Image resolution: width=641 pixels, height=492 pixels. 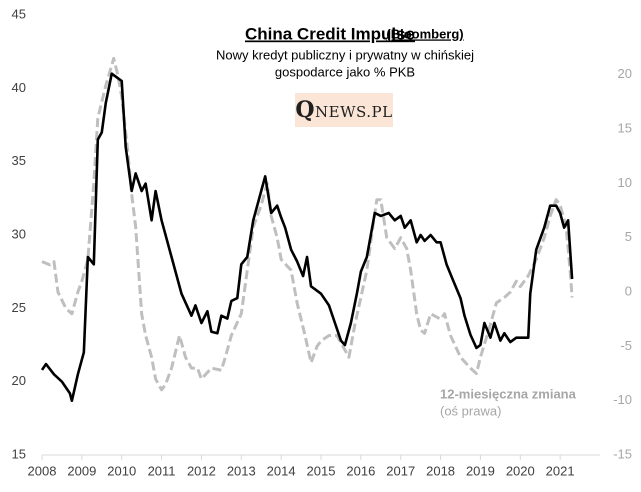 What do you see at coordinates (626, 345) in the screenshot?
I see `y2-tick-label: -5` at bounding box center [626, 345].